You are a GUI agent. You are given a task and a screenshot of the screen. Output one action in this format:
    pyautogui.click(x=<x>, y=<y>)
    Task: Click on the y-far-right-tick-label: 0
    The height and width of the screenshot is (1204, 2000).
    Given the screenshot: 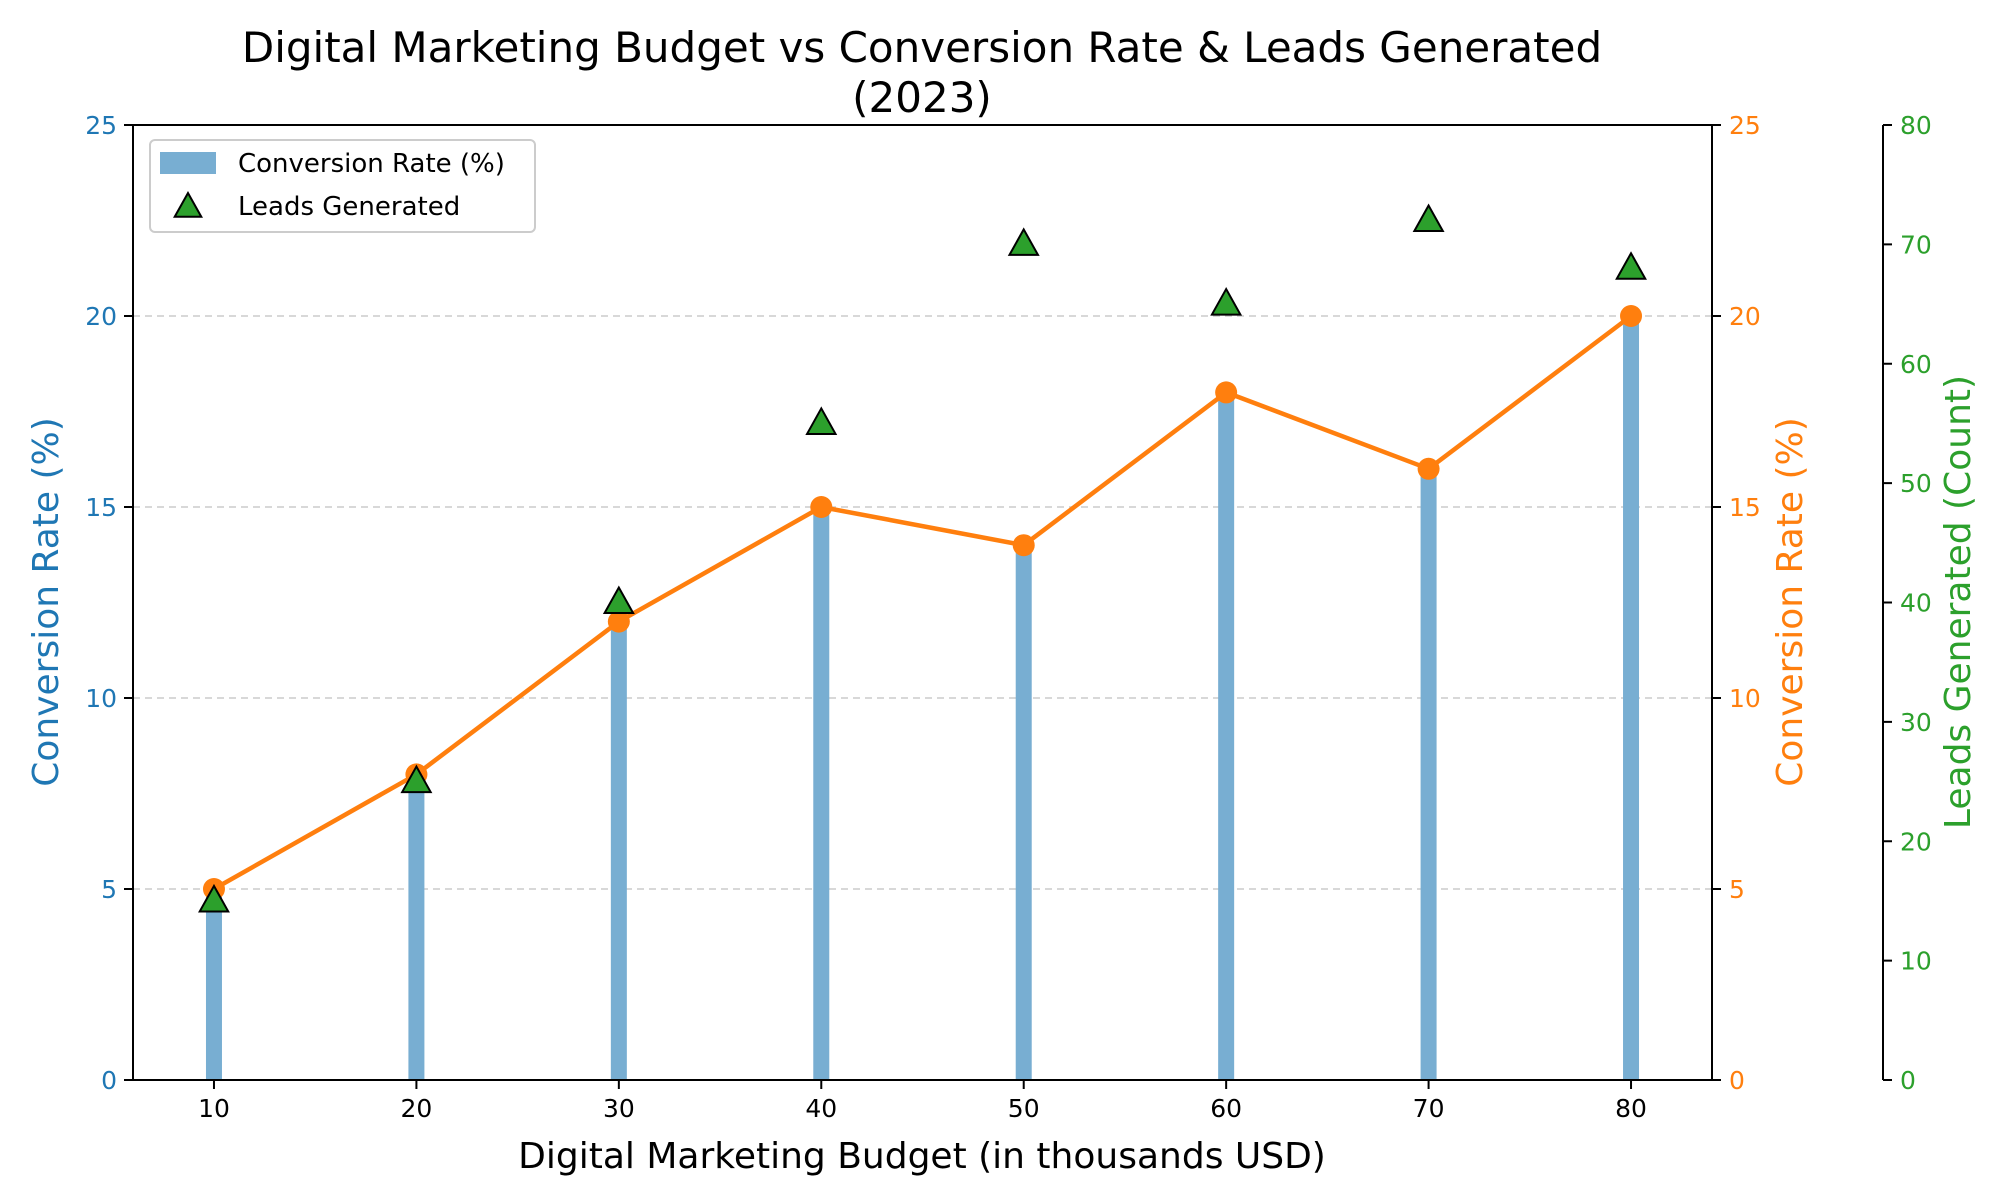 What is the action you would take?
    pyautogui.click(x=1908, y=1080)
    